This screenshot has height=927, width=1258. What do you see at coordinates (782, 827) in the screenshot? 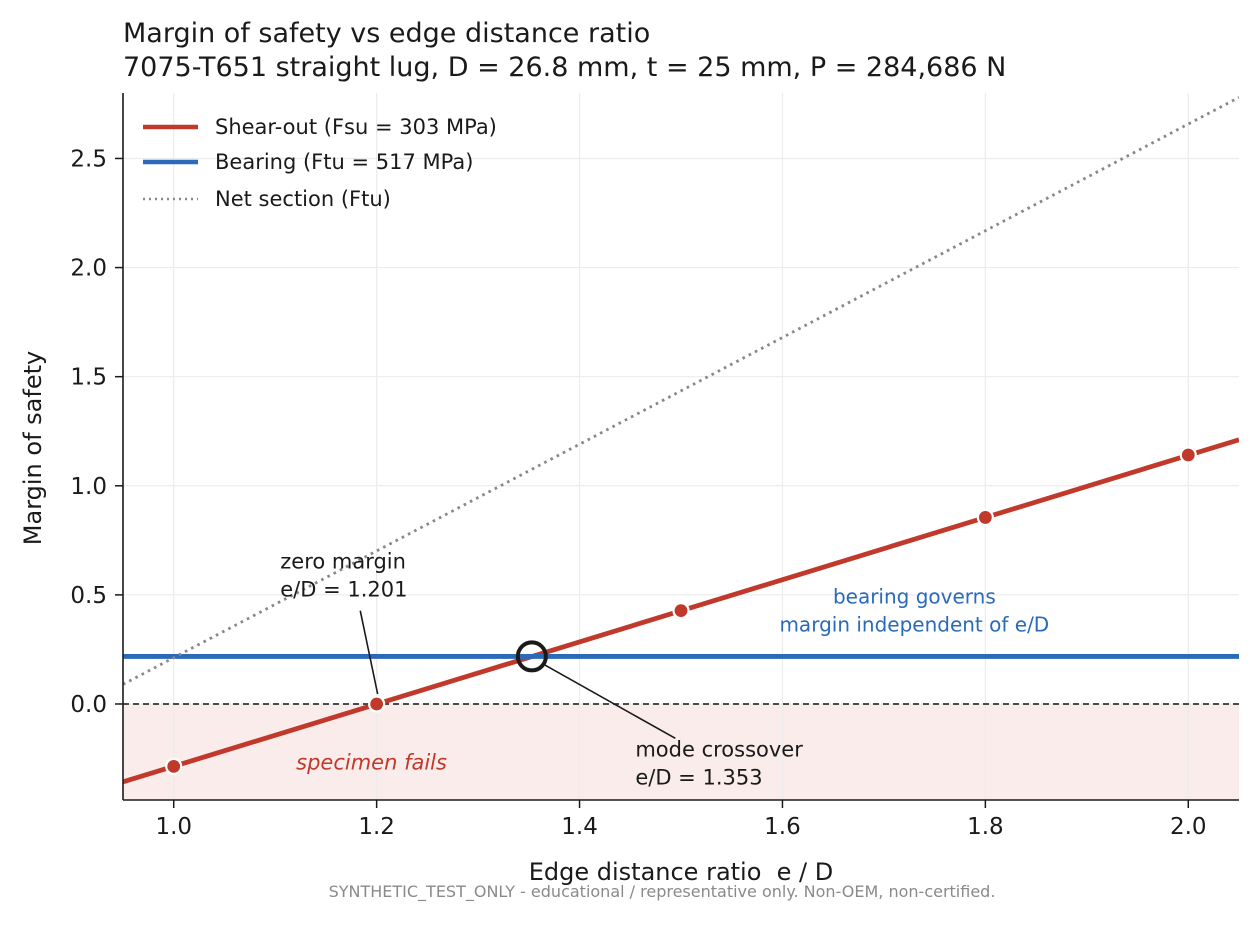
I see `x-tick-label-3: 1.6` at bounding box center [782, 827].